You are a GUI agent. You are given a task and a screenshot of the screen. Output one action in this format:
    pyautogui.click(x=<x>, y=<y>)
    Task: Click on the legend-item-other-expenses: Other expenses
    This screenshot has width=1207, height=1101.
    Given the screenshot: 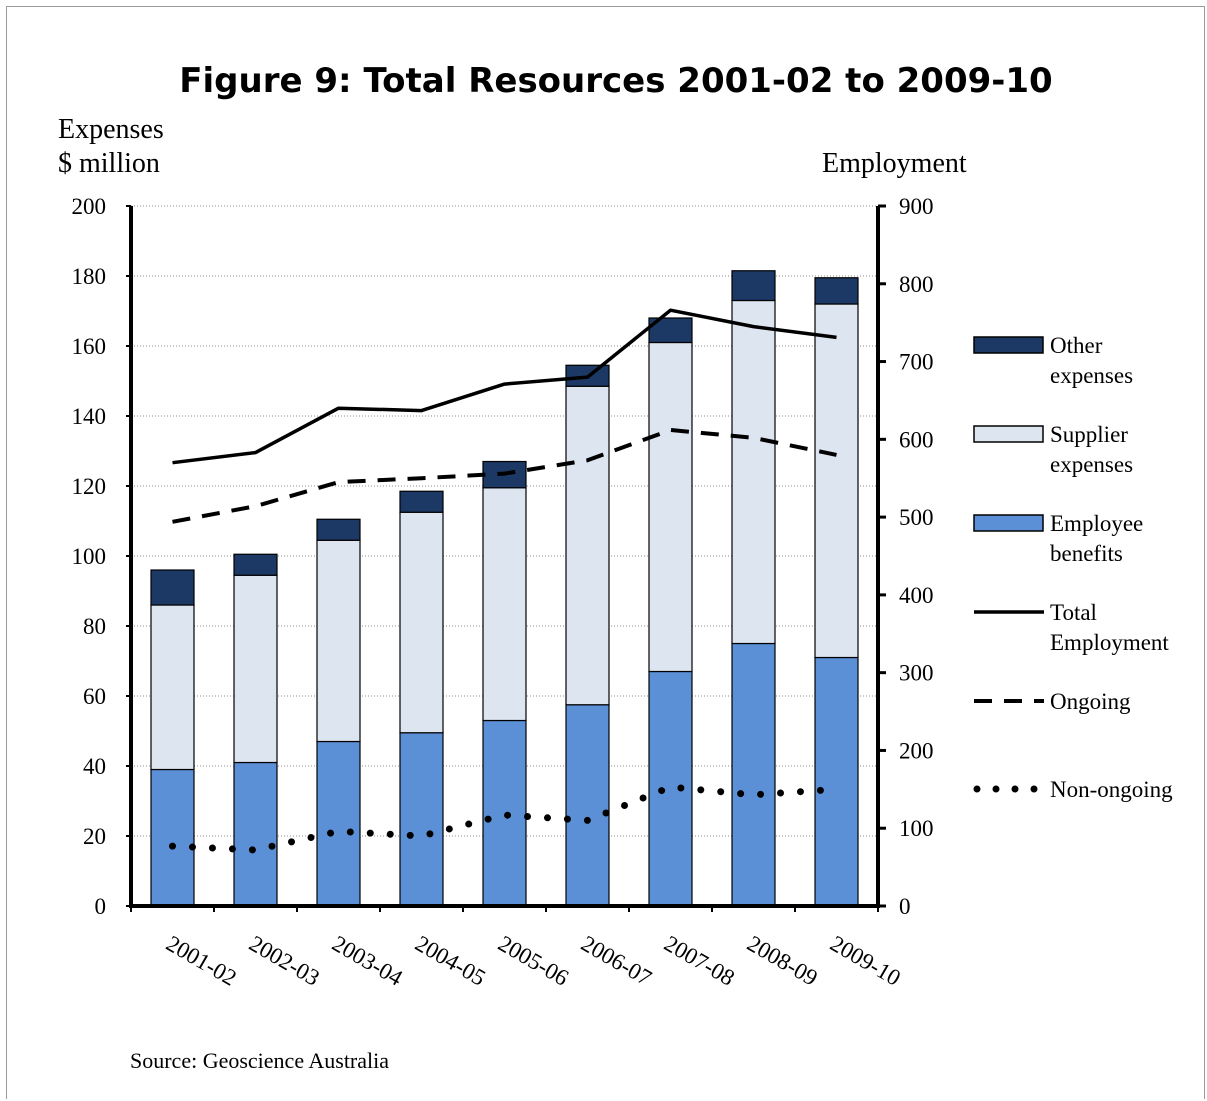 What is the action you would take?
    pyautogui.click(x=1053, y=360)
    